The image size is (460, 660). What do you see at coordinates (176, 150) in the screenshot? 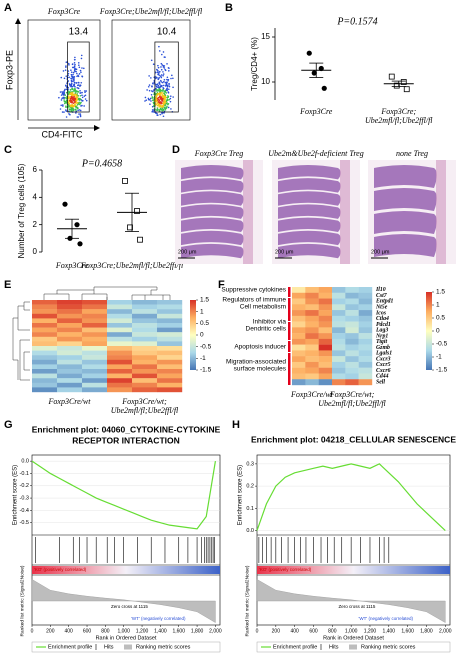
I see `panel-label: D` at bounding box center [176, 150].